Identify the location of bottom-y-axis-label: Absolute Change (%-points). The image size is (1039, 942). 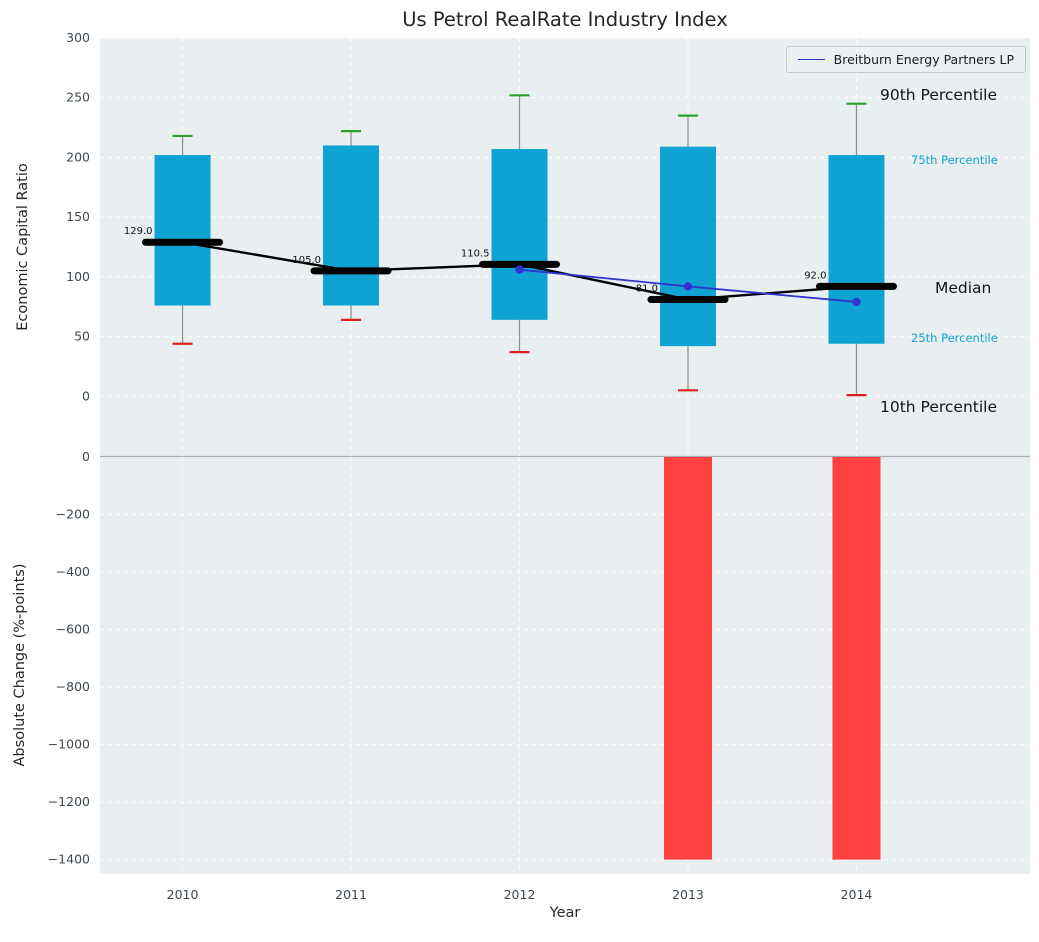
(20, 665).